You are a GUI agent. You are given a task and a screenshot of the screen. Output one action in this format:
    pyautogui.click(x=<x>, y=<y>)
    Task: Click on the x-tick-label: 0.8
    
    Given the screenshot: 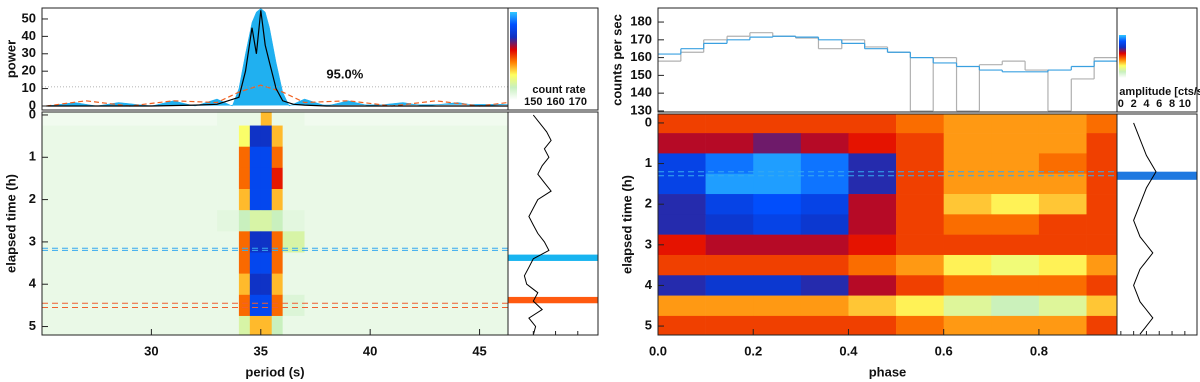 What is the action you would take?
    pyautogui.click(x=1039, y=350)
    